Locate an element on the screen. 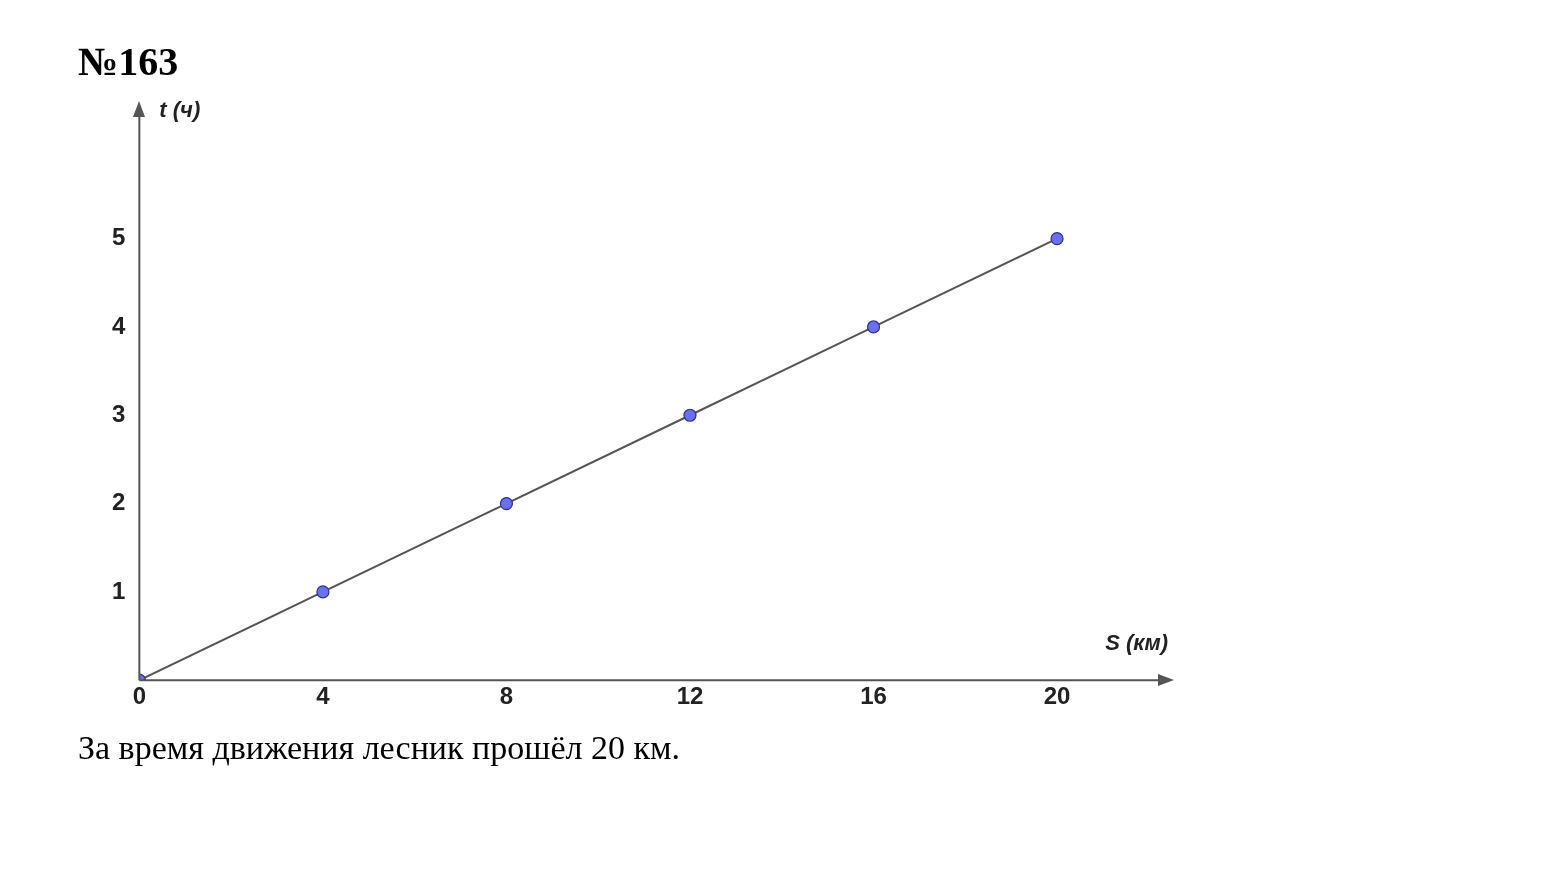 This screenshot has width=1568, height=890. x-tick-label: 0 is located at coordinates (139, 696).